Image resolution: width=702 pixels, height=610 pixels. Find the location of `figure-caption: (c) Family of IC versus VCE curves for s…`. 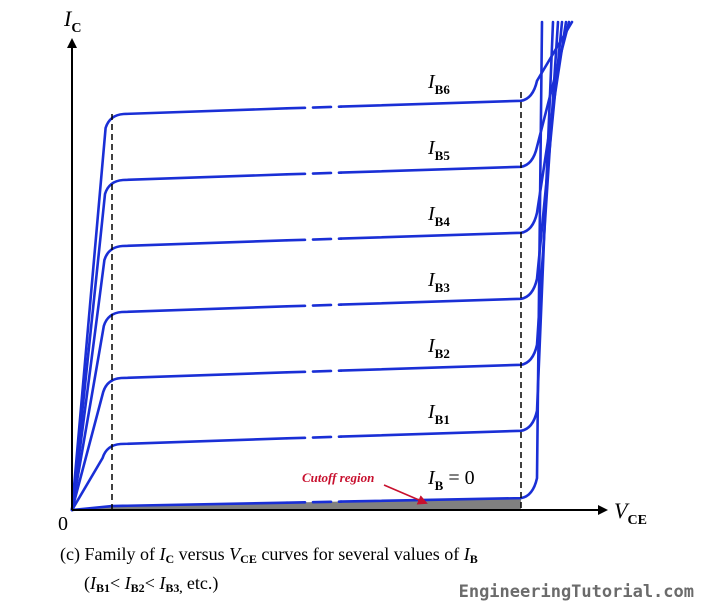

figure-caption: (c) Family of IC versus VCE curves for s… is located at coordinates (340, 571).